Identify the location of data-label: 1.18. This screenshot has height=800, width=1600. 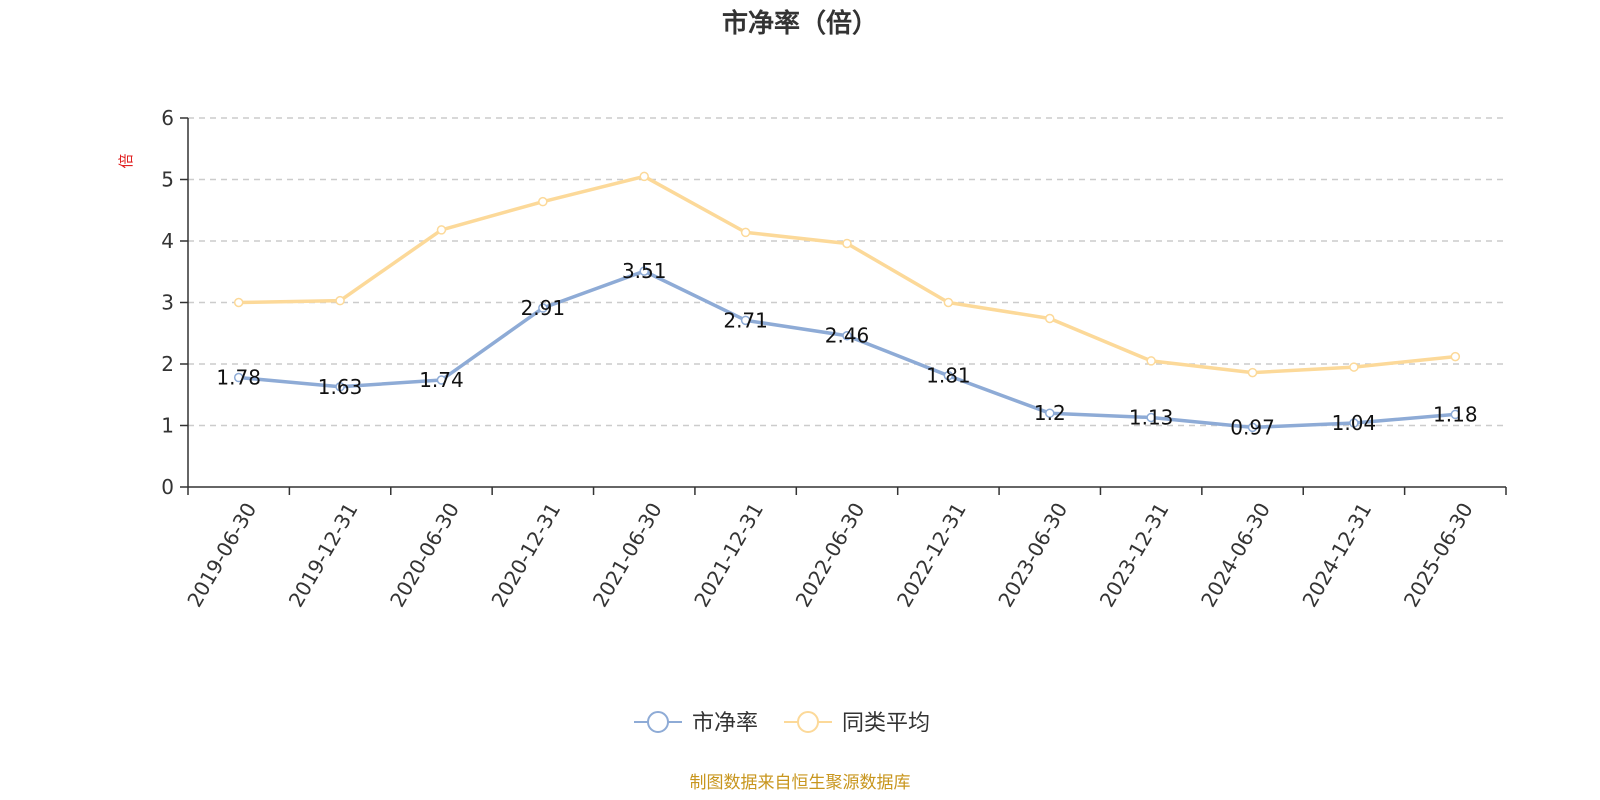
(1455, 414).